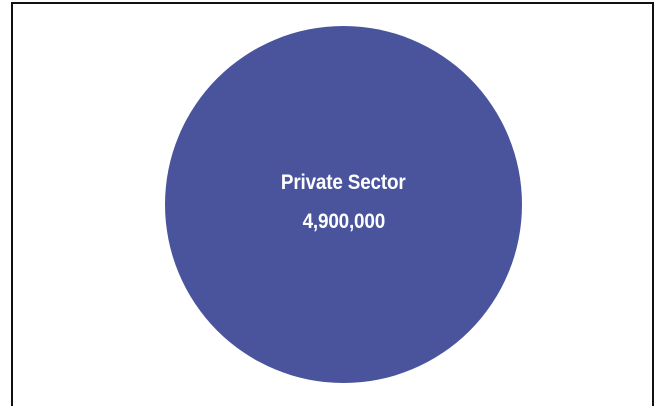 The image size is (656, 406). What do you see at coordinates (343, 182) in the screenshot?
I see `sector-label: Private Sector` at bounding box center [343, 182].